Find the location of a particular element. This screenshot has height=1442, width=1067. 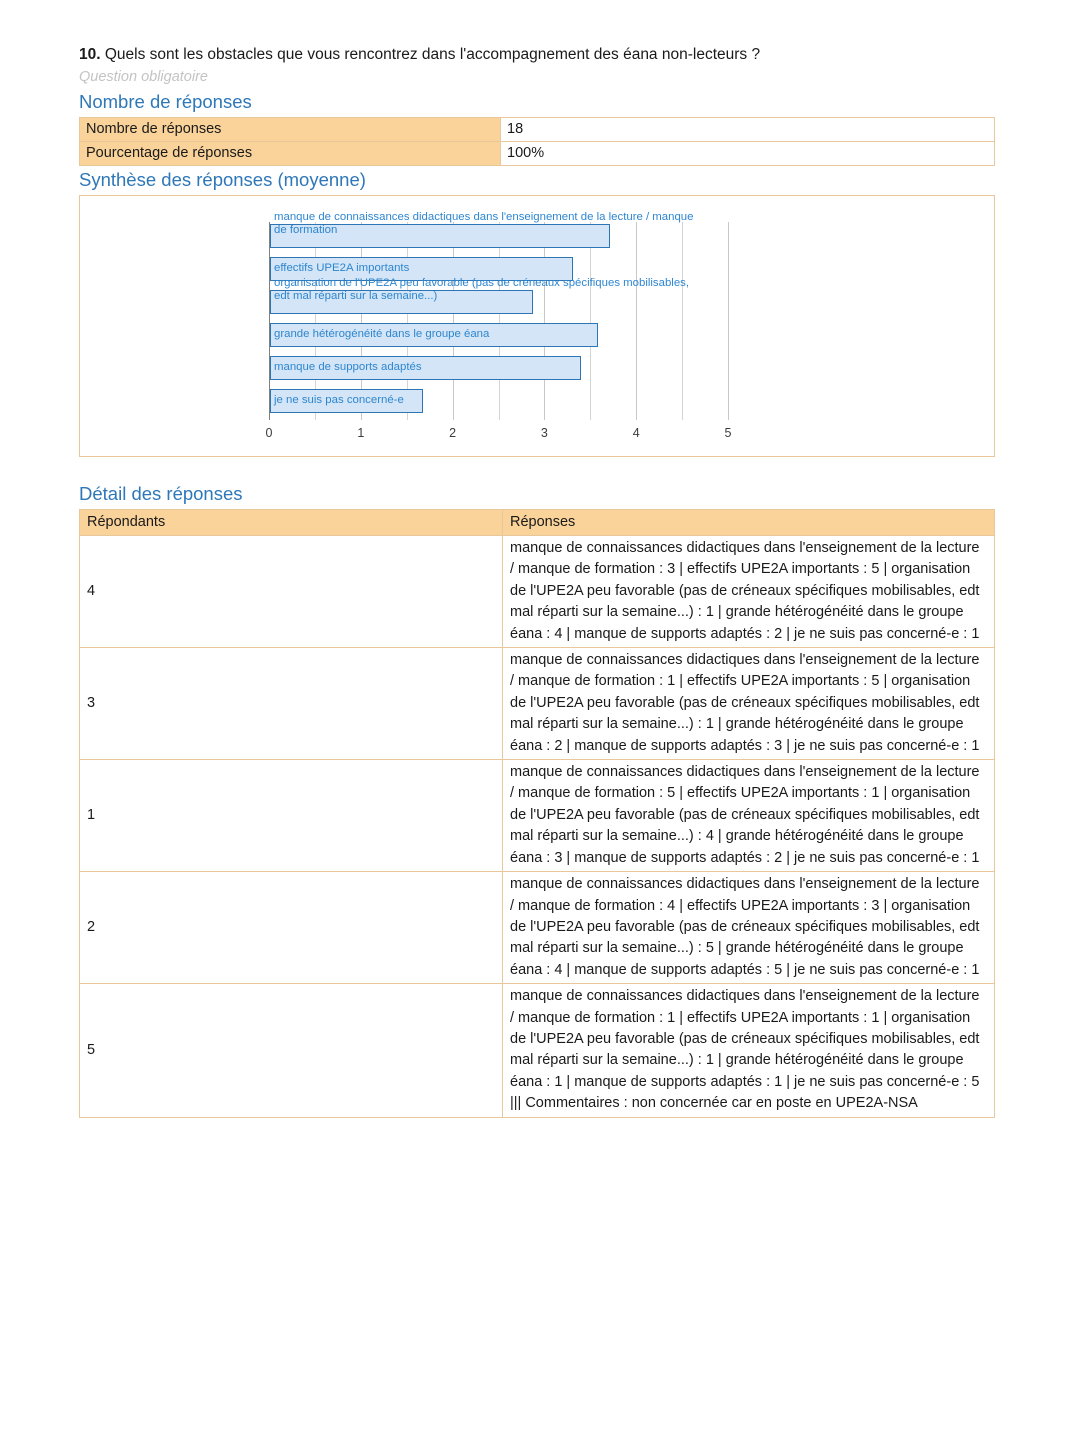

chart-bar-row: grande hétérogénéité dans le groupe éana is located at coordinates (499, 335).